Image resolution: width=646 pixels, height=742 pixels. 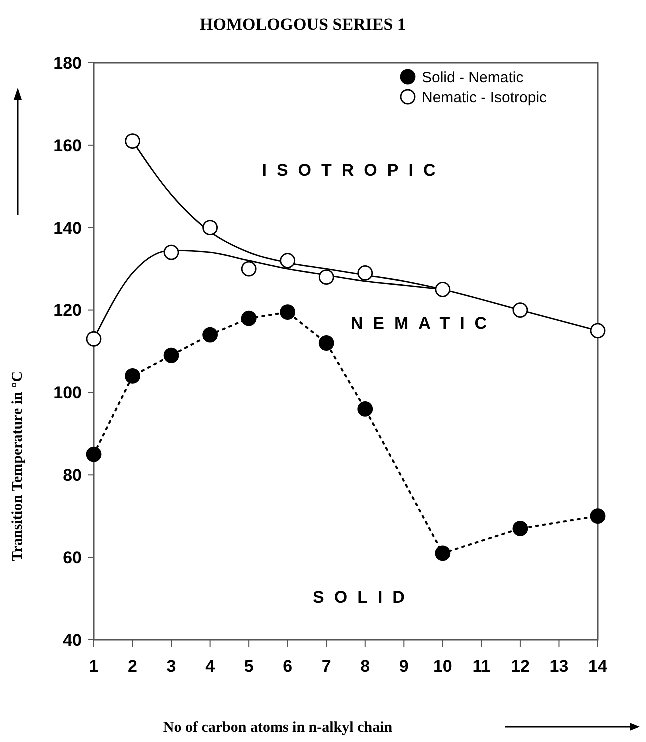 What do you see at coordinates (354, 170) in the screenshot?
I see `annotation: ISOTROPIC` at bounding box center [354, 170].